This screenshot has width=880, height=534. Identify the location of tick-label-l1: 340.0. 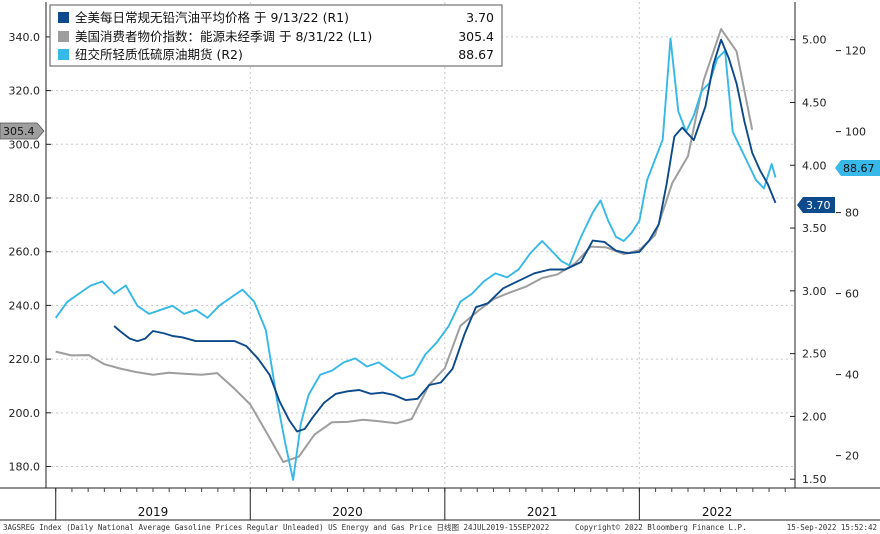
(25, 37).